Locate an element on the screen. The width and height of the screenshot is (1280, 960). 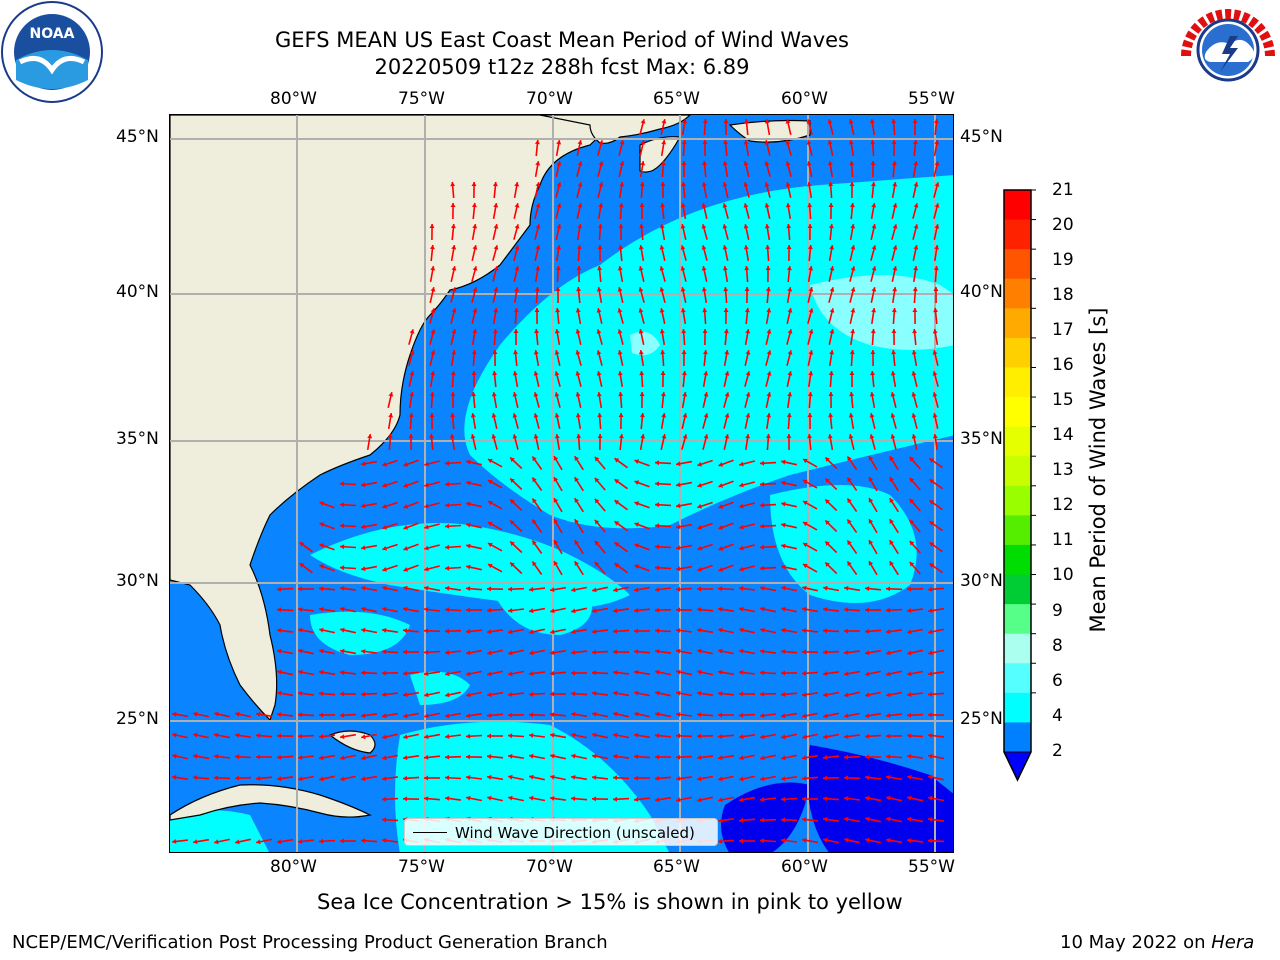
lon-tick-bottom-80w: 80°W is located at coordinates (293, 867).